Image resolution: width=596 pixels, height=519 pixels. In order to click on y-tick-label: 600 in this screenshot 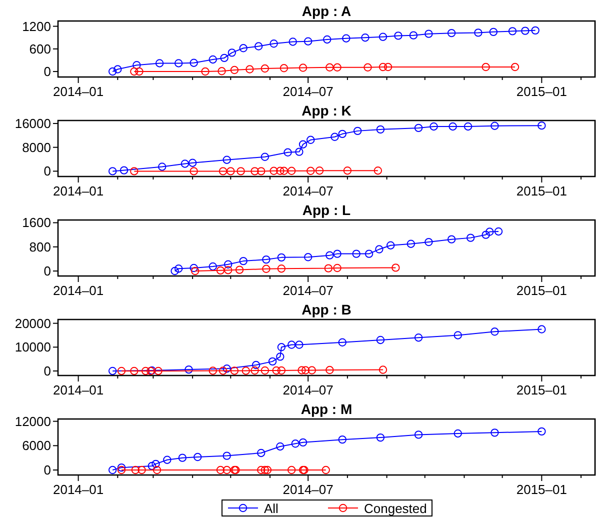, I will do `click(40, 48)`.